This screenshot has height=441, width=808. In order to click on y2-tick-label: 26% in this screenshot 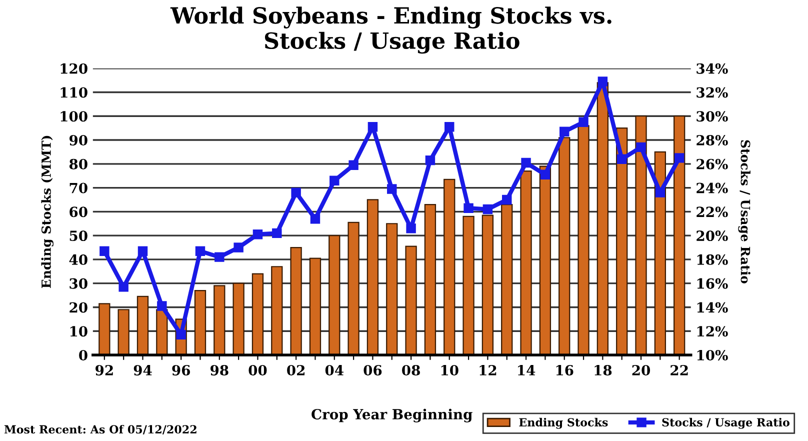, I will do `click(712, 164)`.